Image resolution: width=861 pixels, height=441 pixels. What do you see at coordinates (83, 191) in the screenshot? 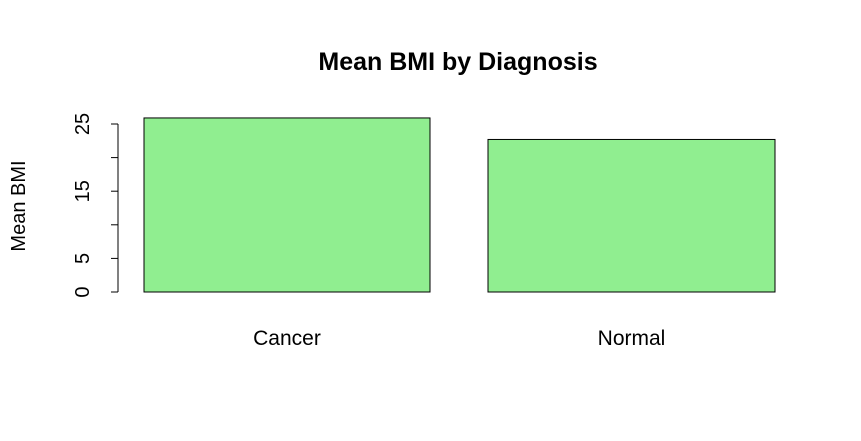
I see `y-tick-label-15: 15` at bounding box center [83, 191].